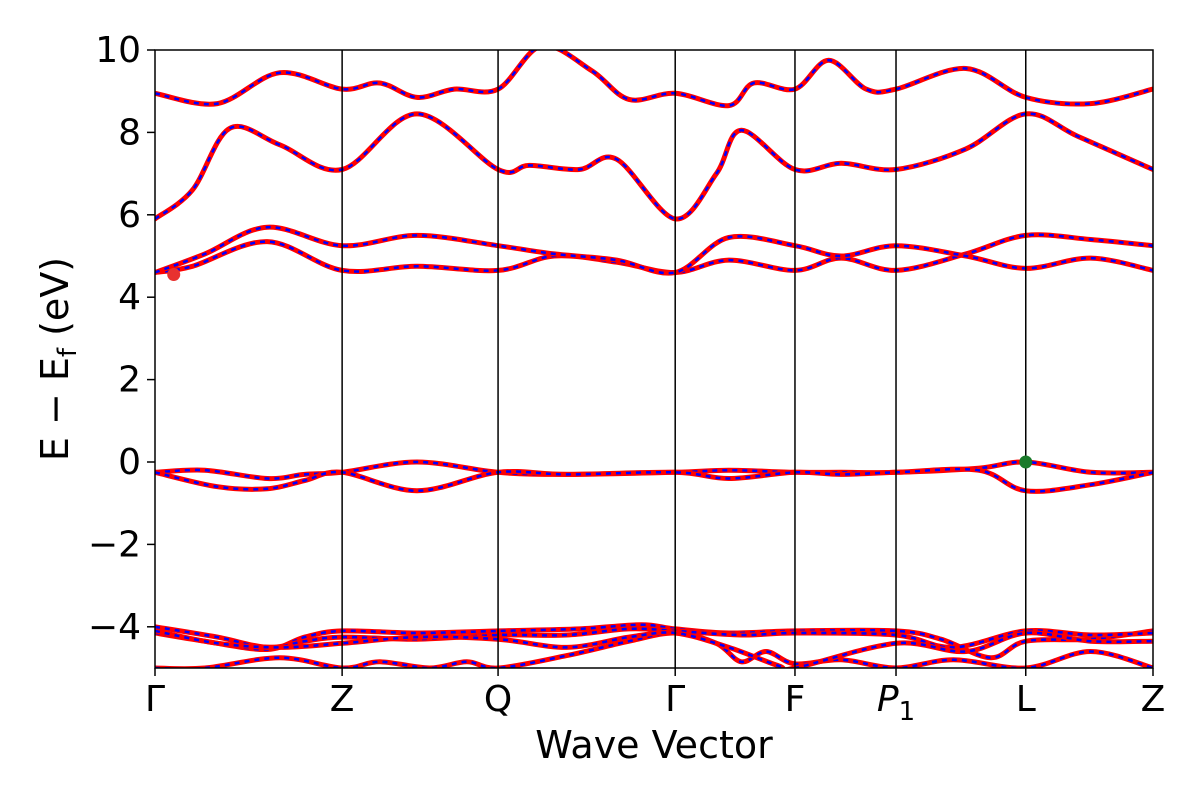 The image size is (1200, 800). I want to click on y-axis-label: E − Ef (eV), so click(58, 359).